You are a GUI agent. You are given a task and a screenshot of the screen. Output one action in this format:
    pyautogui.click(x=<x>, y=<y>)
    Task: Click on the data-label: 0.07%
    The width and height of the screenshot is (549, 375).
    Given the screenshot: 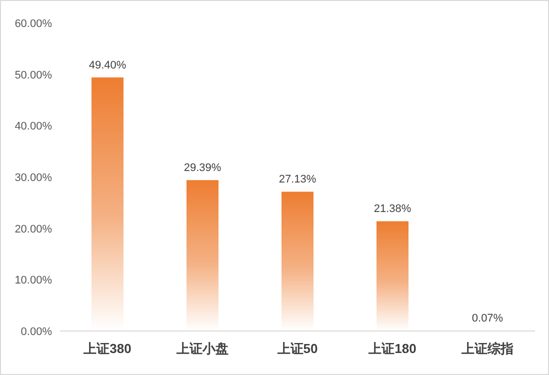 What is the action you would take?
    pyautogui.click(x=488, y=318)
    